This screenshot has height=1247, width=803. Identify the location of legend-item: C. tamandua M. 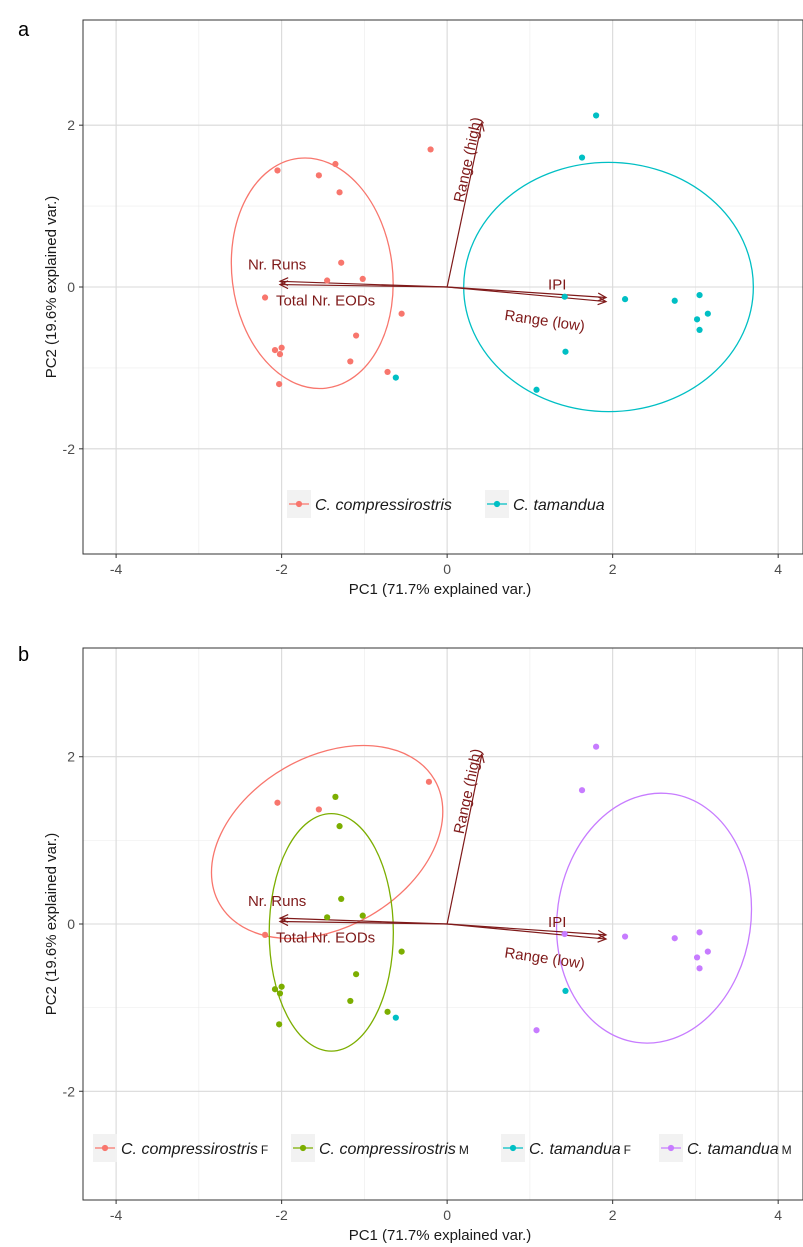
(725, 1148).